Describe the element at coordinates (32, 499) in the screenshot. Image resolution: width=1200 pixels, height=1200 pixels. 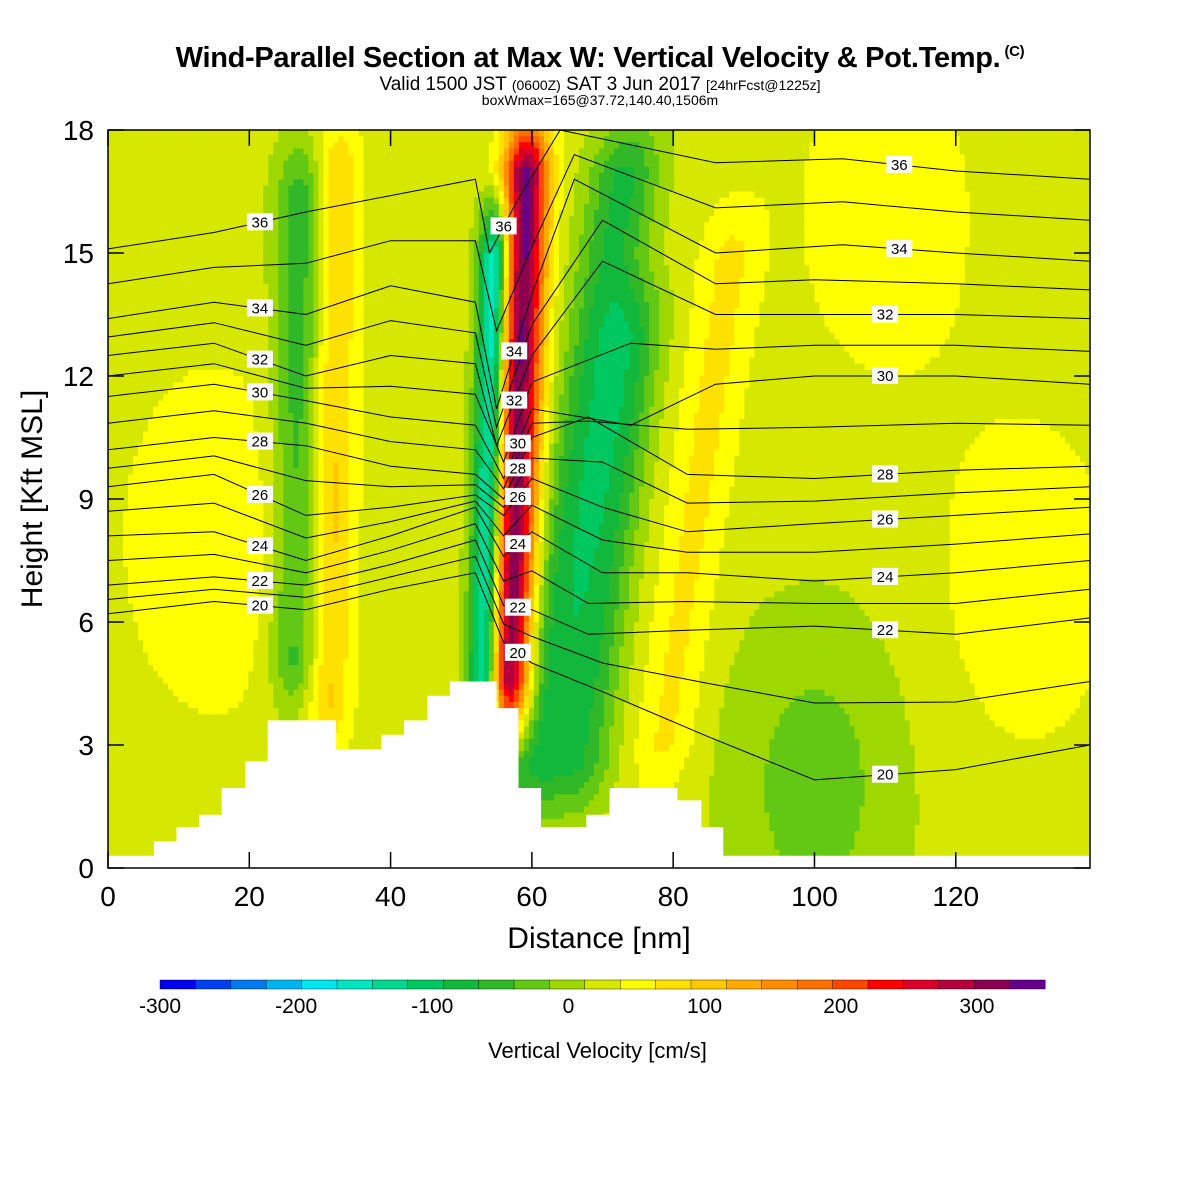
I see `y-axis-title: Height [Kft MSL]` at that location.